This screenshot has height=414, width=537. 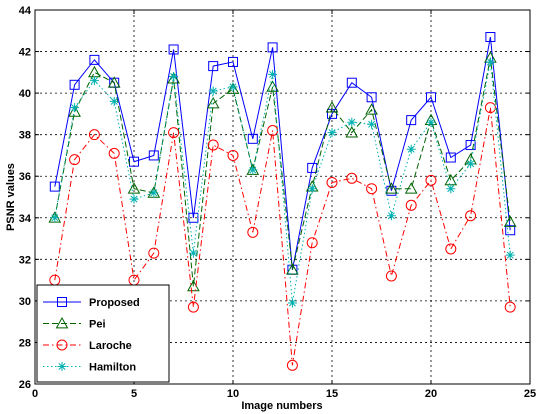 I want to click on legend-item-pei: Pei, so click(x=74, y=323).